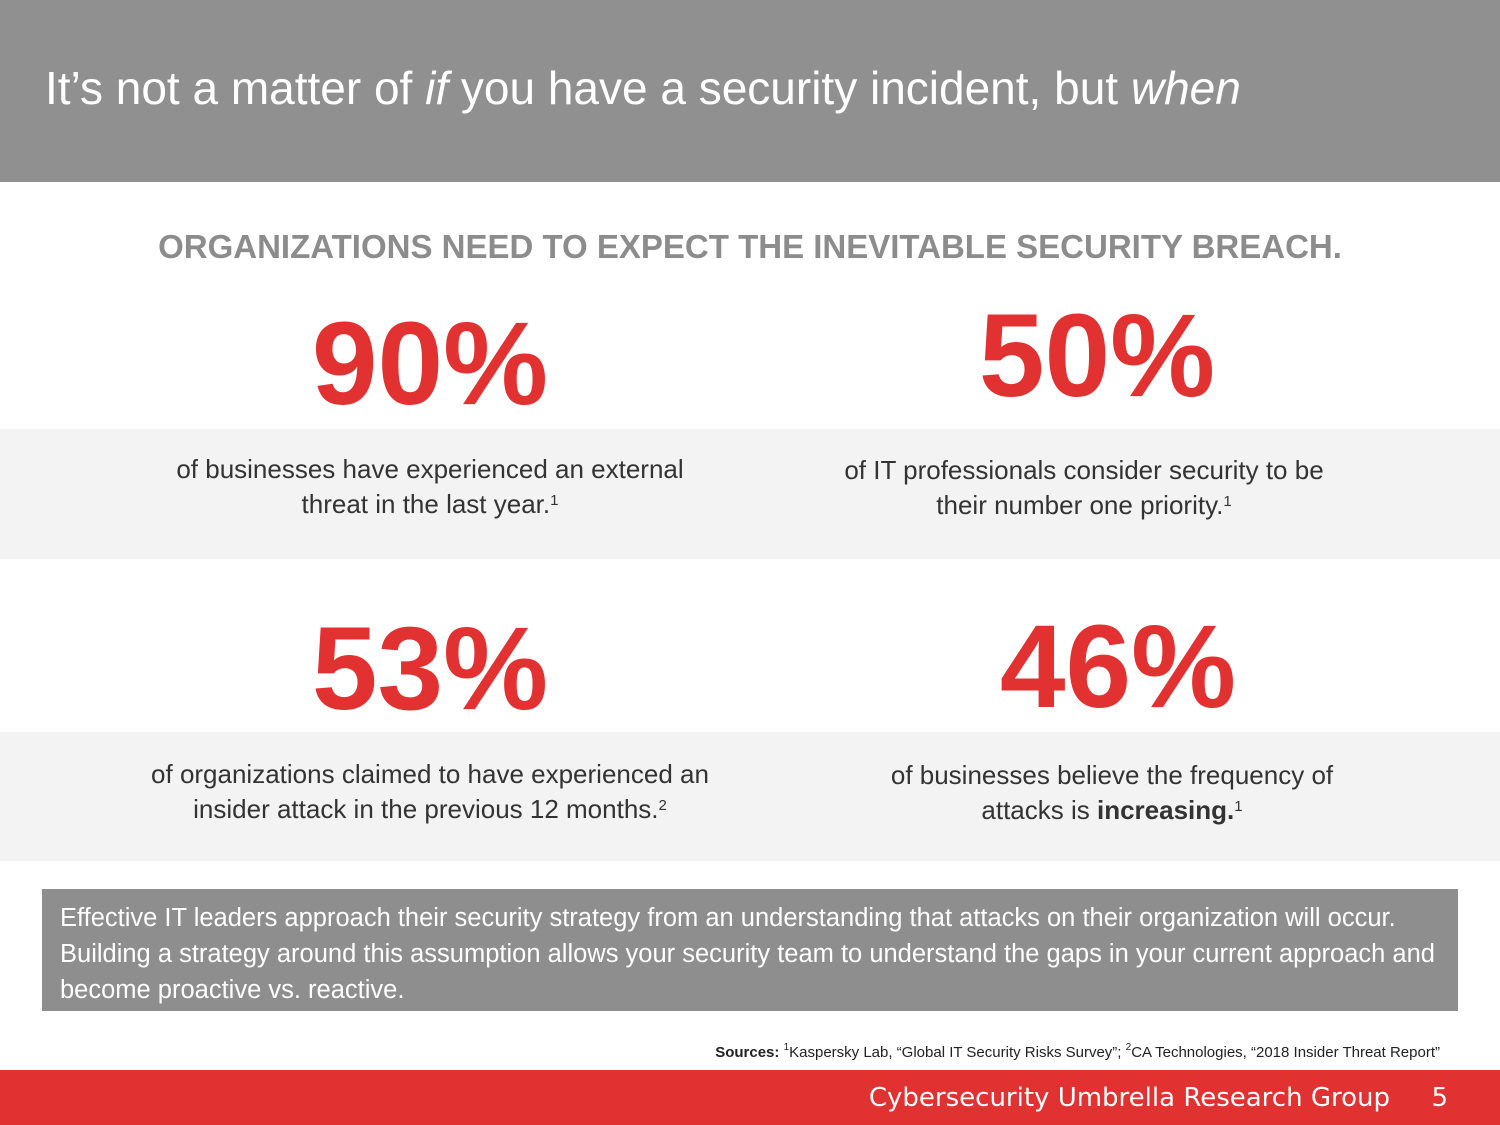  Describe the element at coordinates (789, 88) in the screenshot. I see `title-text-part2: you have a security incident, but` at that location.